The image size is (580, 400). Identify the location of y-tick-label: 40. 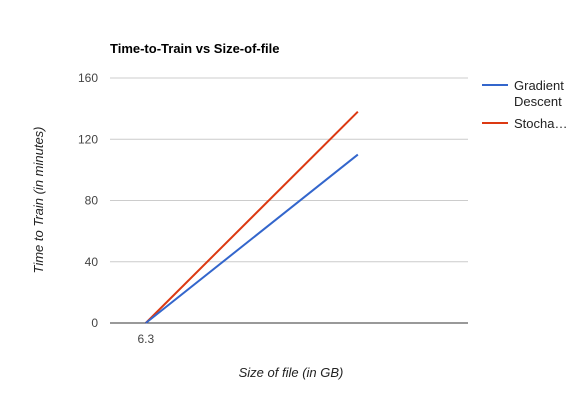
(92, 262).